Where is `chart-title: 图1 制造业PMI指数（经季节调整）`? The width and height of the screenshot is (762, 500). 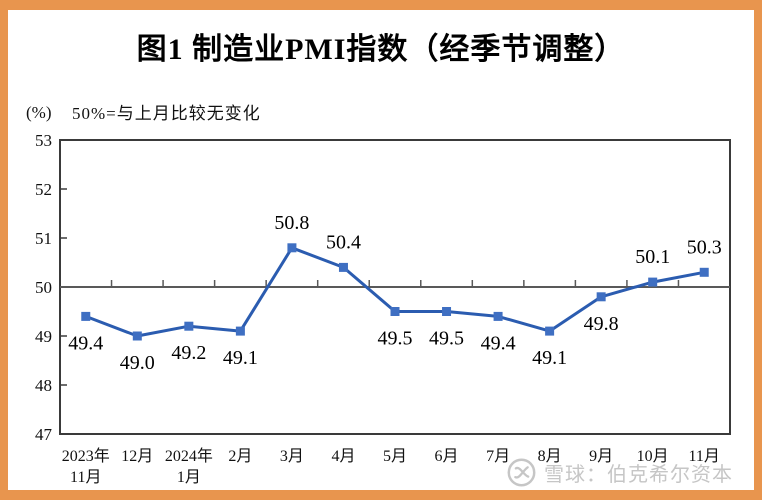 chart-title: 图1 制造业PMI指数（经季节调整） is located at coordinates (381, 49).